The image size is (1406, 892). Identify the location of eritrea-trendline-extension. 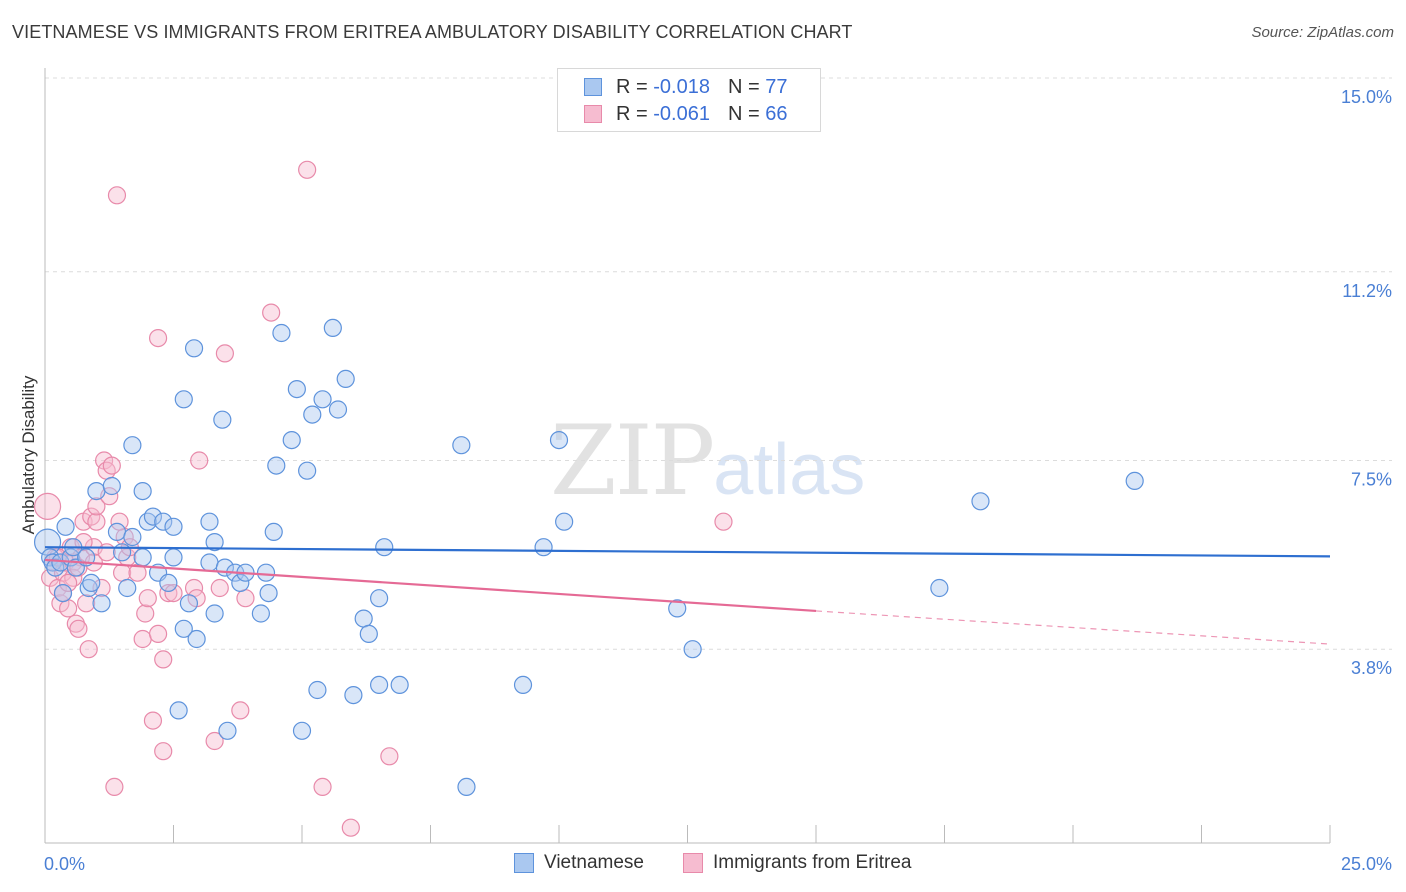
(1073, 627).